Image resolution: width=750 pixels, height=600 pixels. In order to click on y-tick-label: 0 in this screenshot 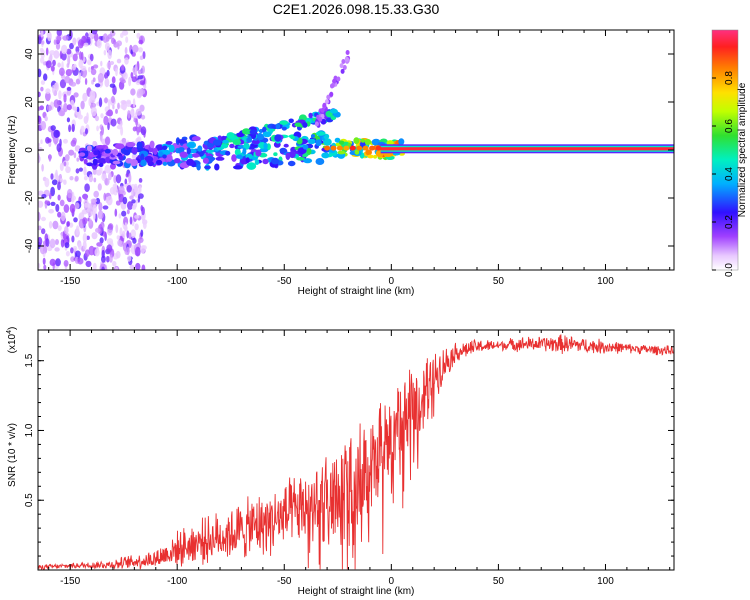, I will do `click(29, 150)`.